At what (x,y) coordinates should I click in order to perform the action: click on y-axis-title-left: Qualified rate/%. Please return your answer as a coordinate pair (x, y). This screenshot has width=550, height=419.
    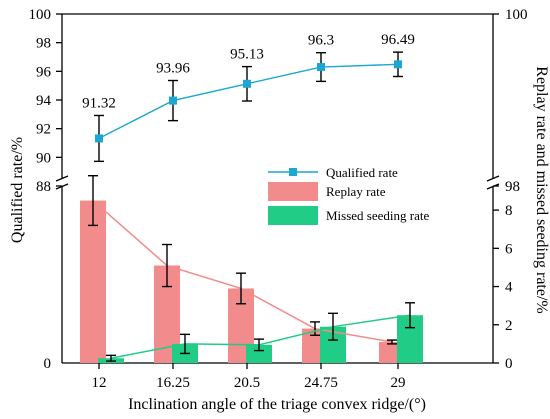
    Looking at the image, I should click on (17, 190).